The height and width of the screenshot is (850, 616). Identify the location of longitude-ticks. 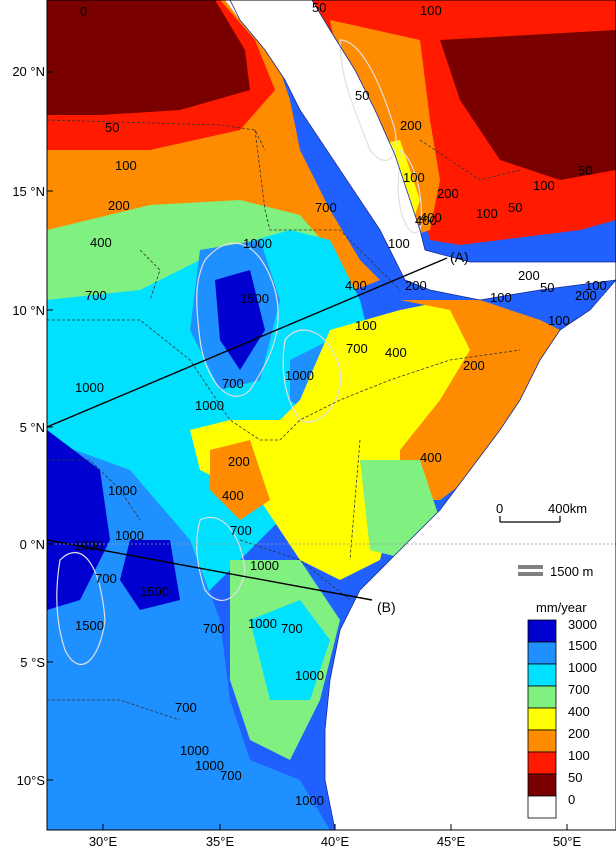
(335, 827).